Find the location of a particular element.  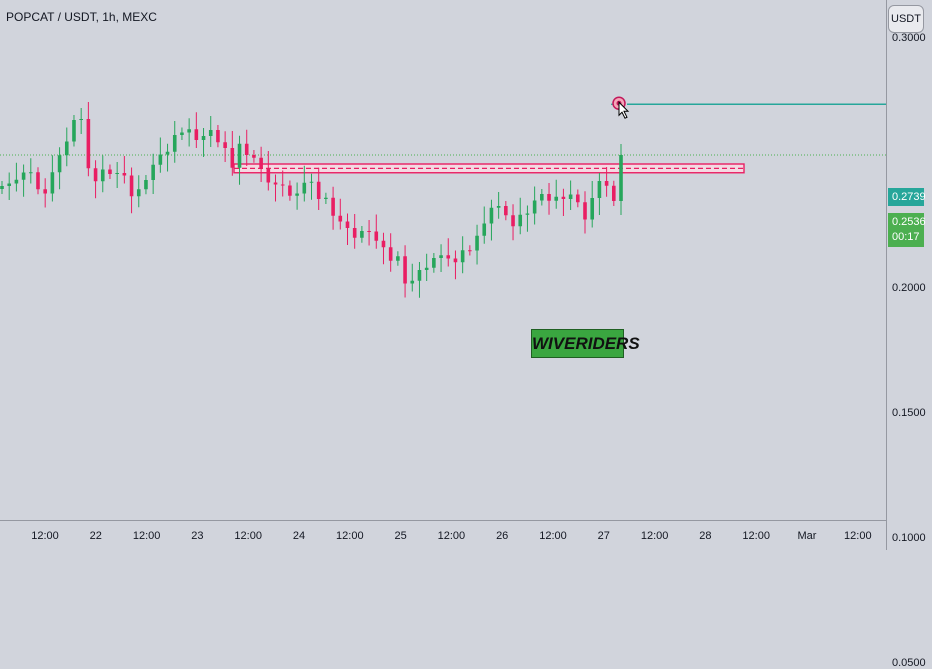

time-tick: 24 is located at coordinates (299, 536).